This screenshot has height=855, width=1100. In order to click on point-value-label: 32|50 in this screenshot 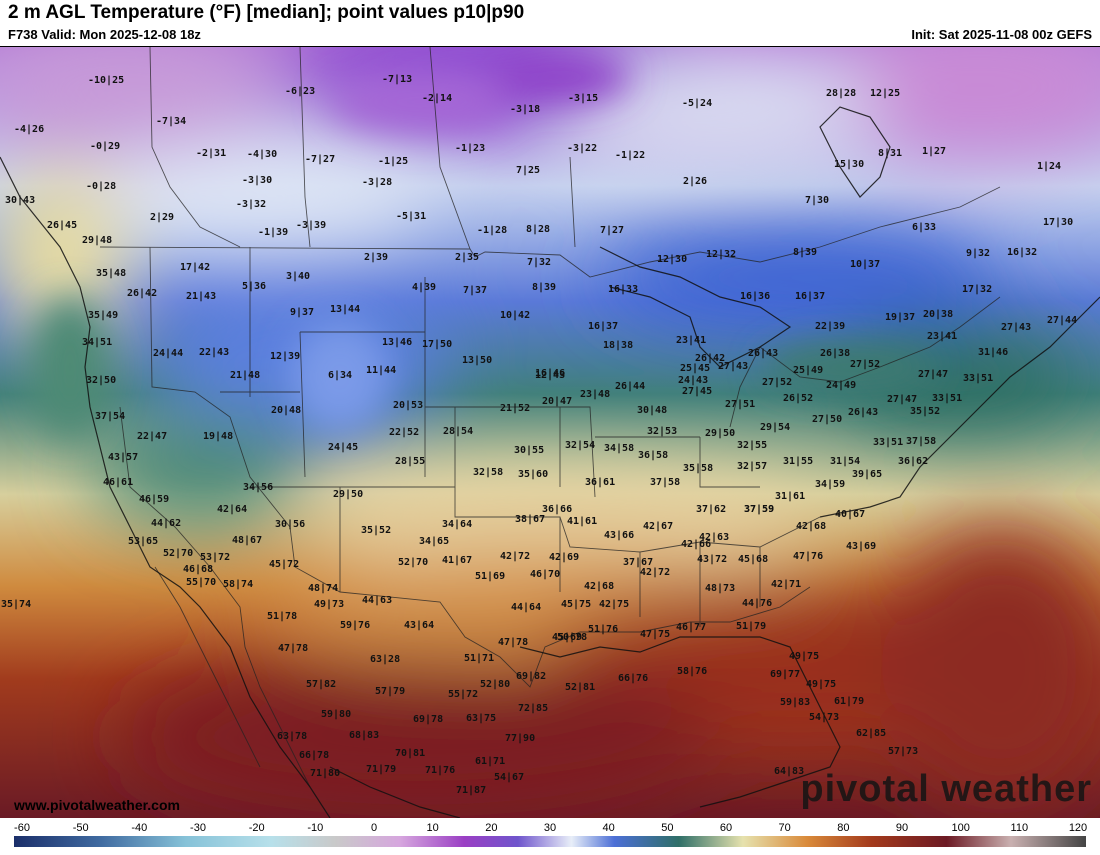, I will do `click(101, 380)`.